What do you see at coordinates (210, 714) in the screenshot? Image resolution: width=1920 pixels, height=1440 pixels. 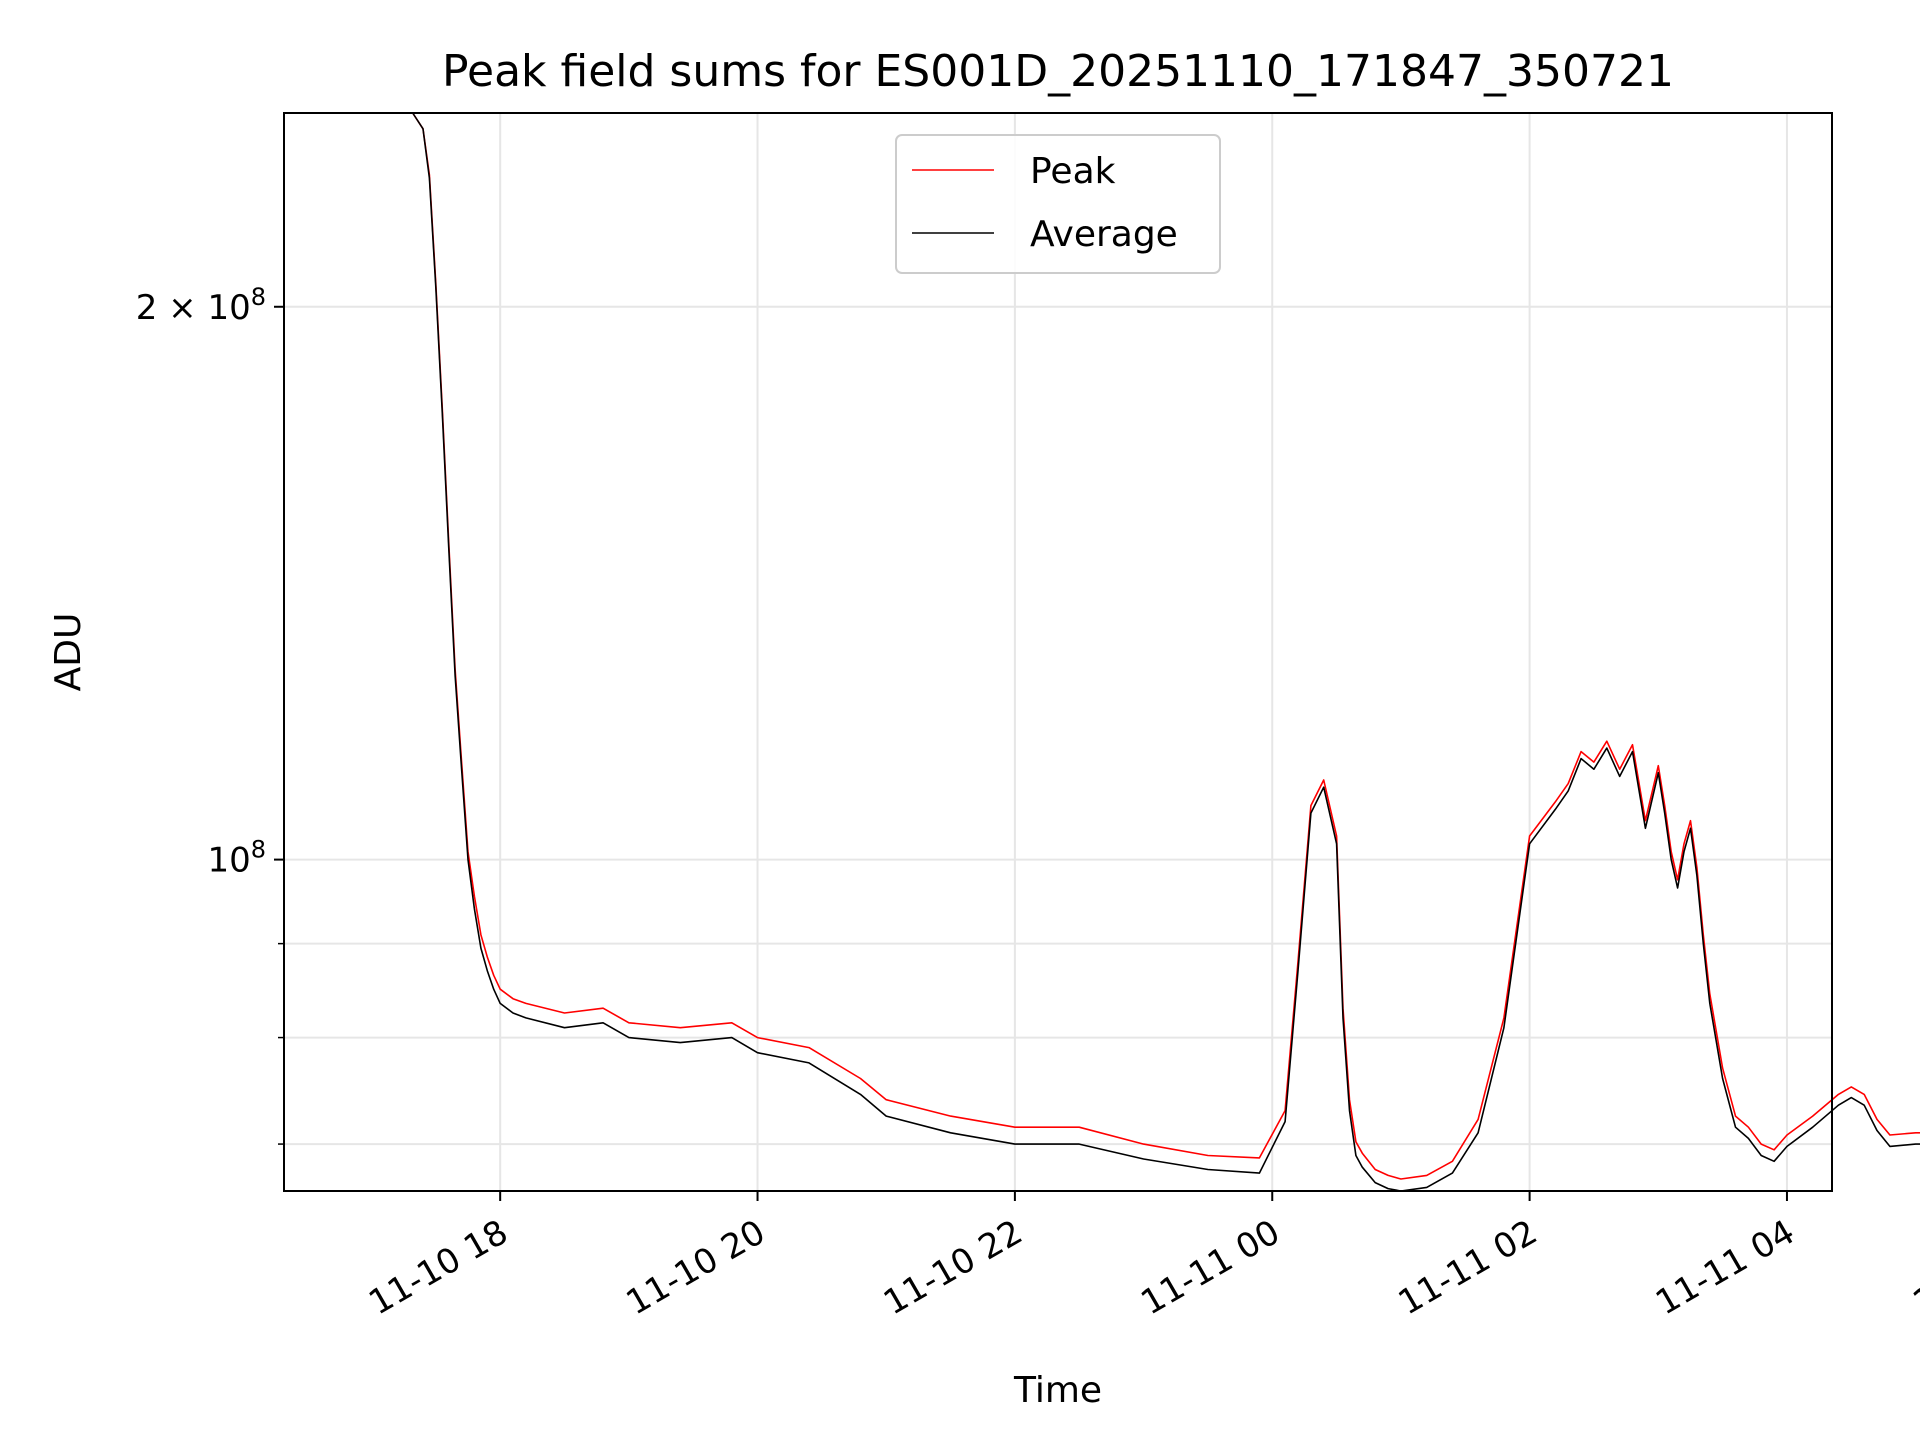 I see `y-axis-ticks: 108 2 × 108` at bounding box center [210, 714].